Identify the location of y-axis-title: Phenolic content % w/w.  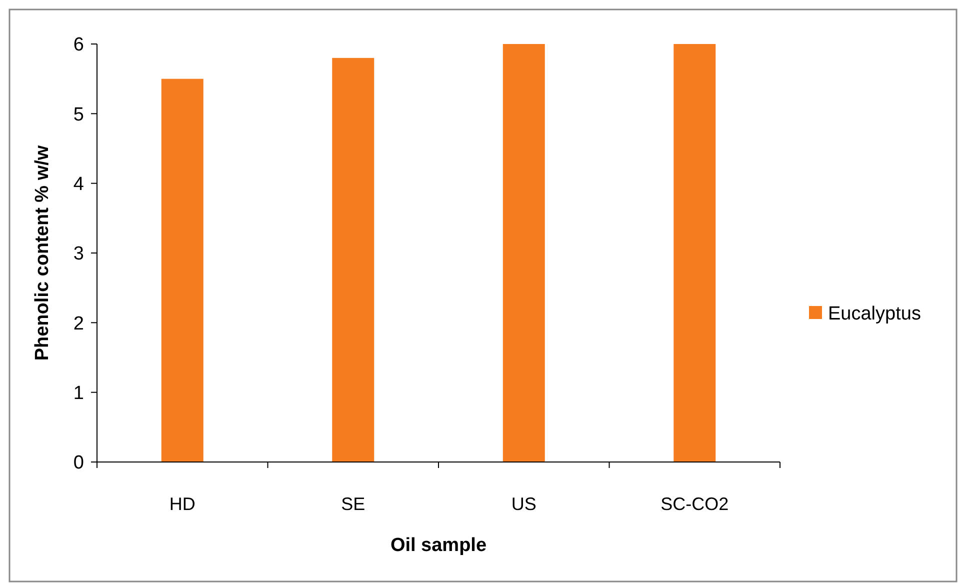
(42, 253).